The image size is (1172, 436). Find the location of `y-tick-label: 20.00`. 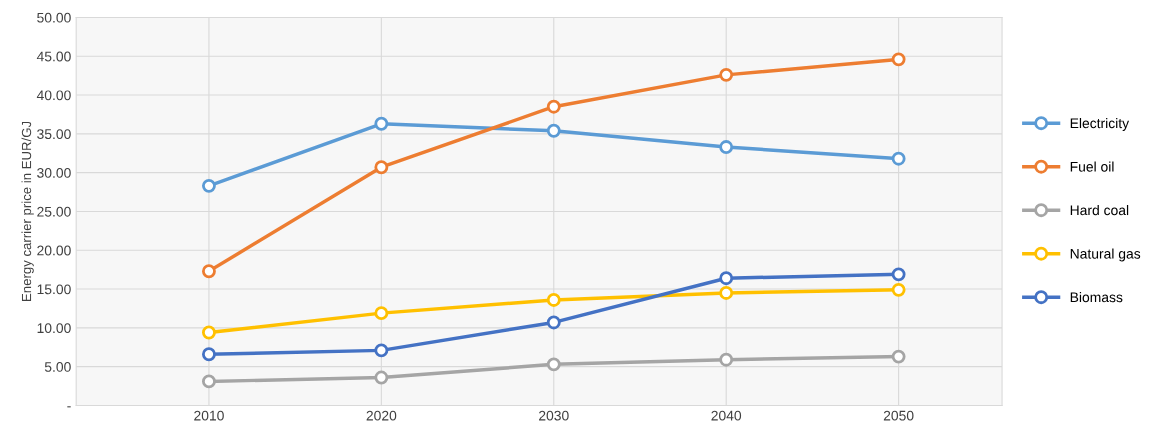

y-tick-label: 20.00 is located at coordinates (54, 250).